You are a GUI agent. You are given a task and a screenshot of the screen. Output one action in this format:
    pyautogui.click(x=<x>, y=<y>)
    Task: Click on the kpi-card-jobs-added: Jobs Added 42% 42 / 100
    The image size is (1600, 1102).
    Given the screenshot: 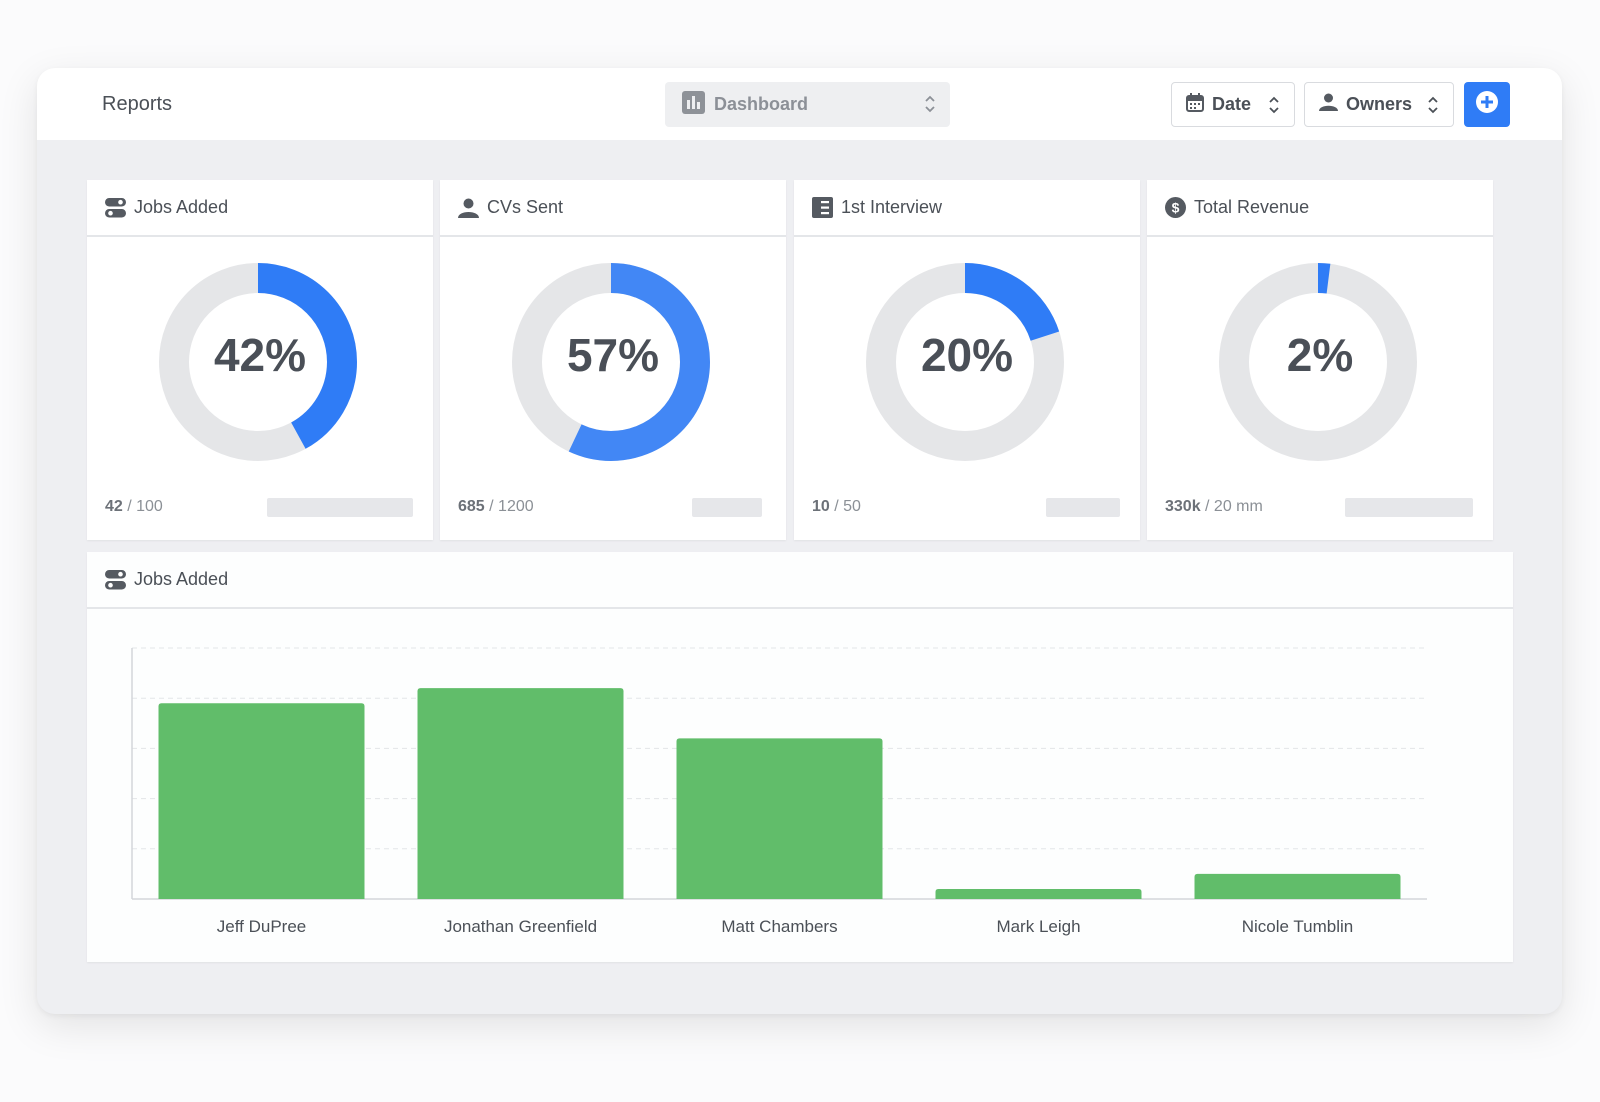 What is the action you would take?
    pyautogui.click(x=260, y=360)
    